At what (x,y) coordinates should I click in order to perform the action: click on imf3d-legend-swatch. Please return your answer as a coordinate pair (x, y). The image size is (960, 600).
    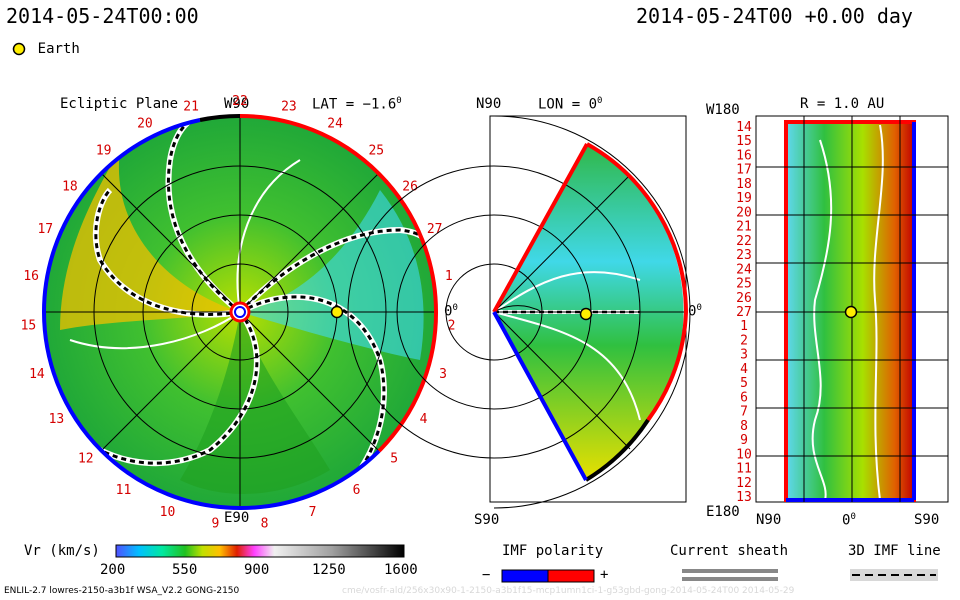
    Looking at the image, I should click on (894, 575).